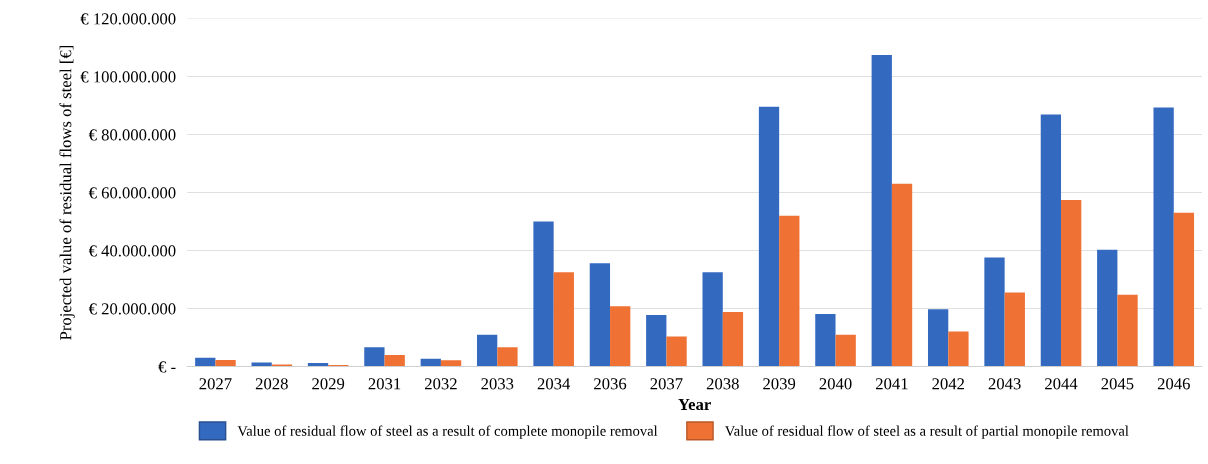  Describe the element at coordinates (722, 384) in the screenshot. I see `x-tick-label: 2038` at that location.